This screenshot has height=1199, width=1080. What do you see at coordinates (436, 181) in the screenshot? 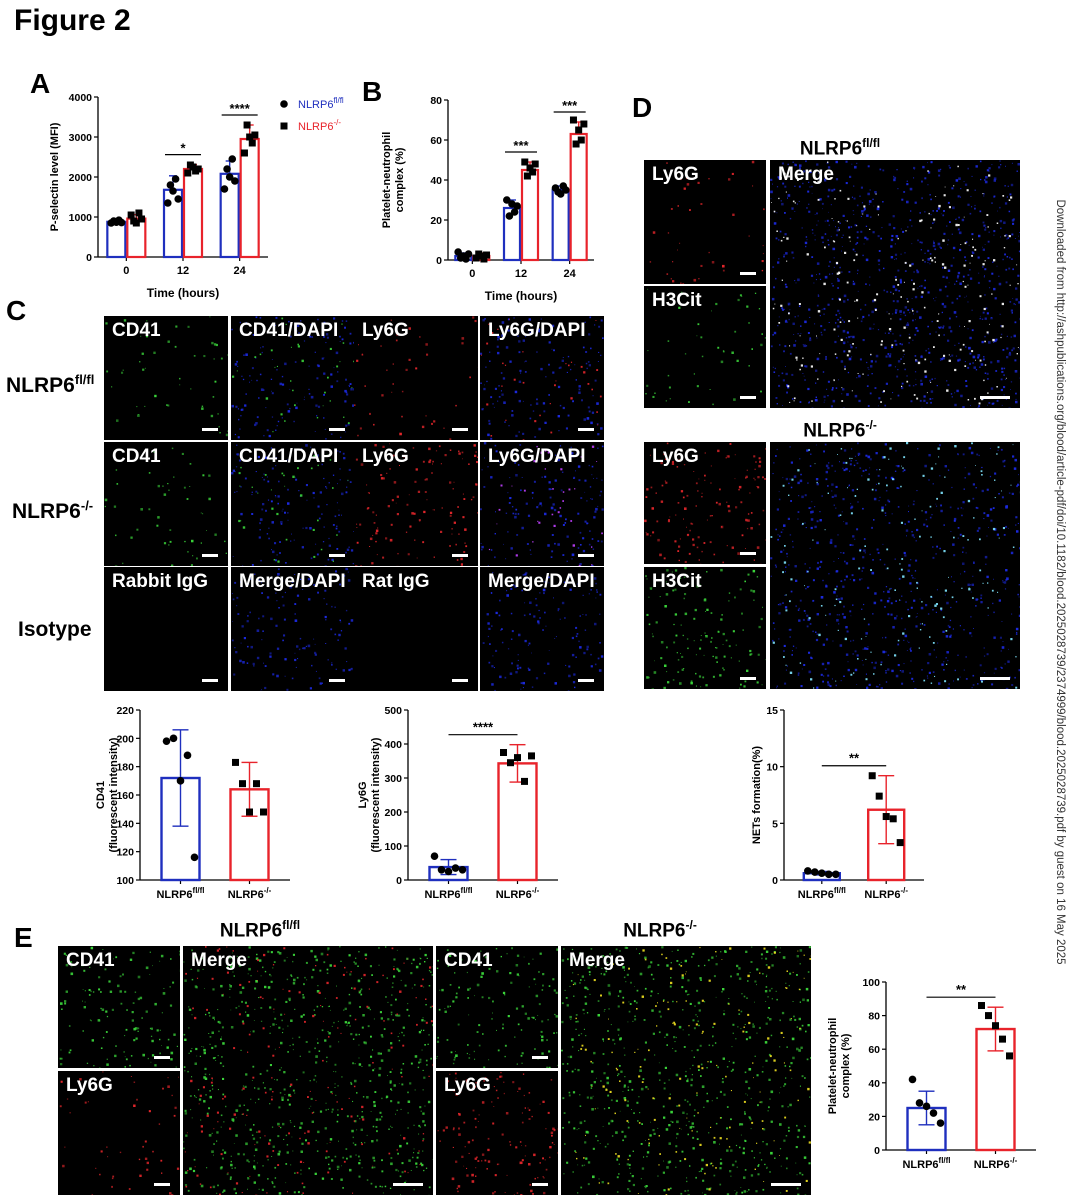
I see `chart-b-ytick-label-2: 40` at bounding box center [436, 181].